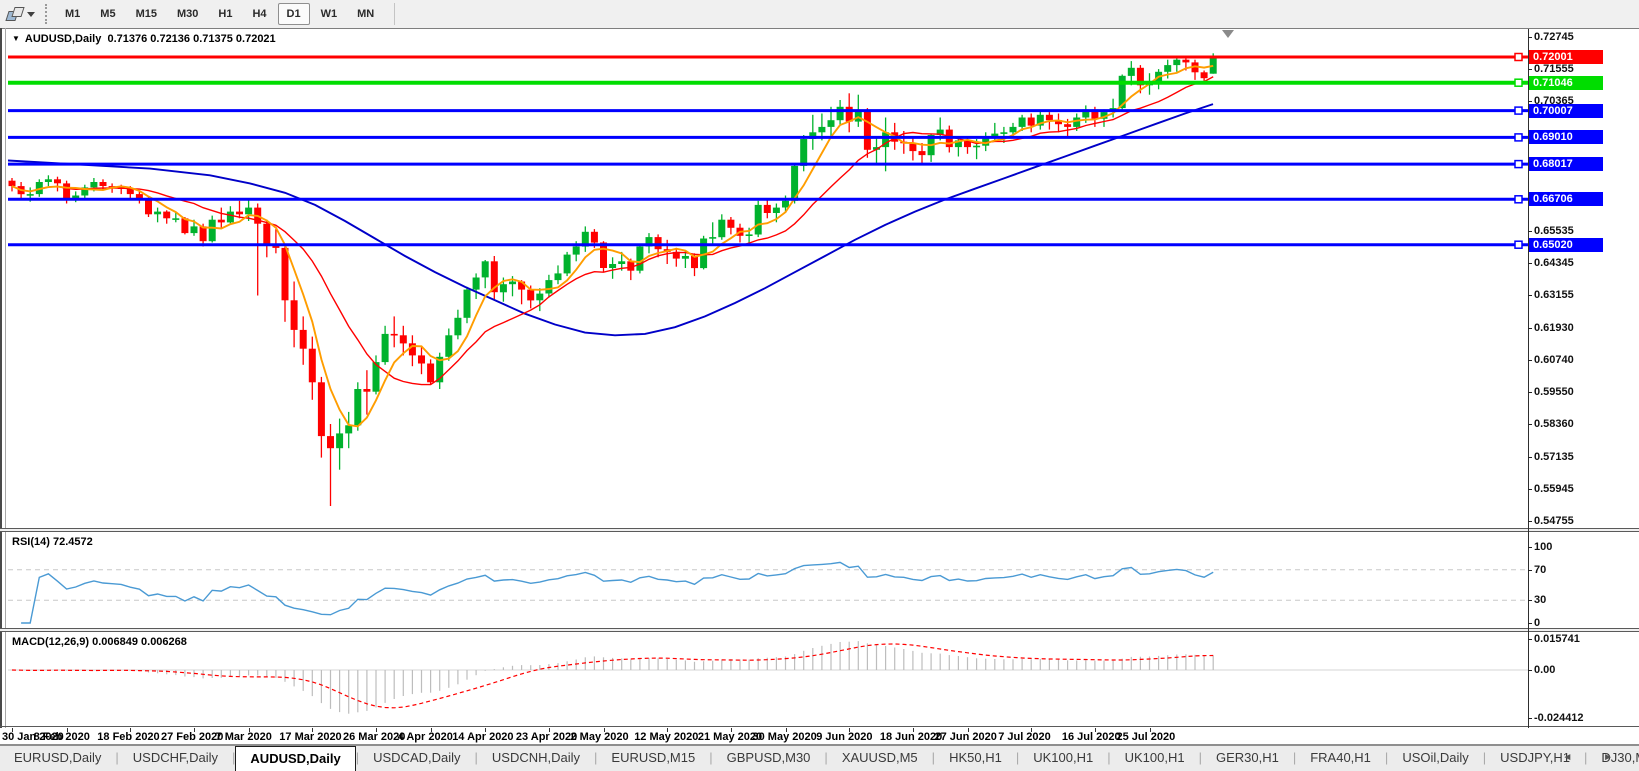 This screenshot has height=771, width=1639. Describe the element at coordinates (653, 757) in the screenshot. I see `tab-eurusd-m15: EURUSD,M15` at that location.